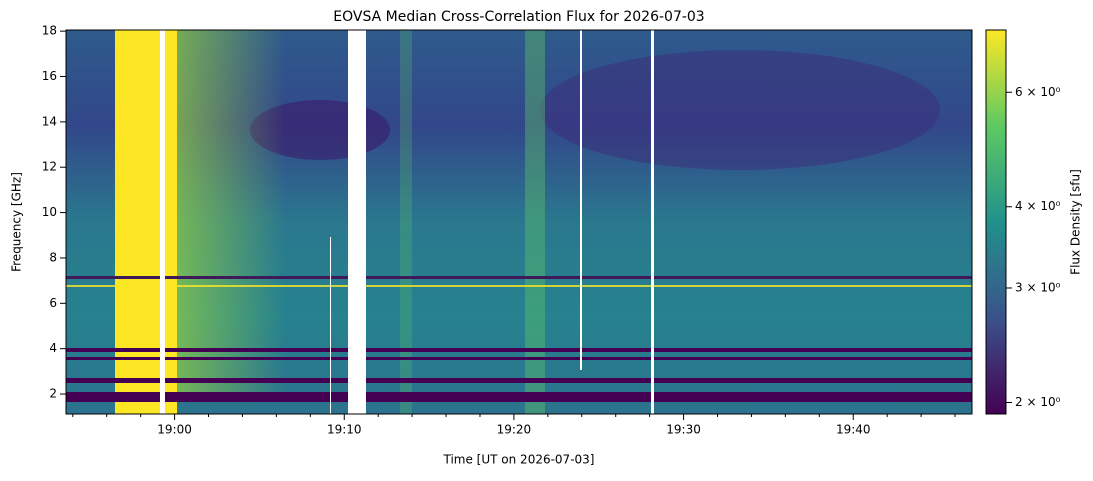 The image size is (1093, 481). What do you see at coordinates (53, 303) in the screenshot?
I see `y-tick-label: 6` at bounding box center [53, 303].